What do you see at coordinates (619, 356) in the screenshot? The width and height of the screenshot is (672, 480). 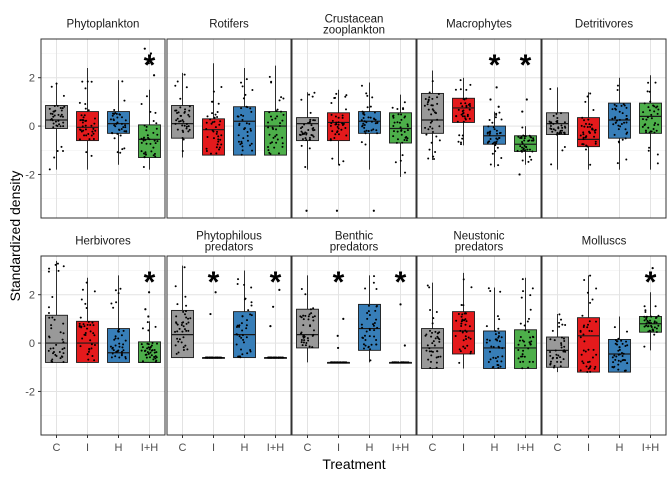 I see `box-h` at bounding box center [619, 356].